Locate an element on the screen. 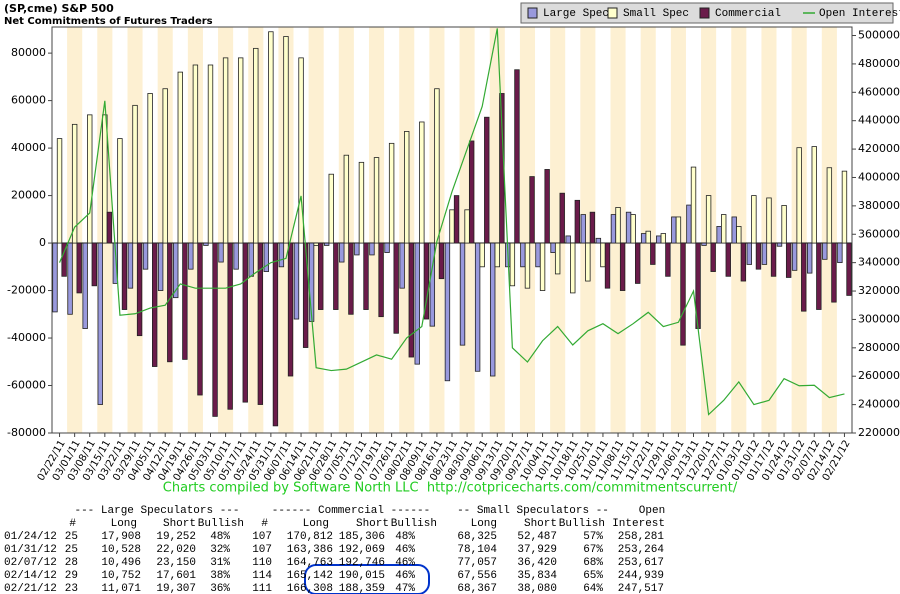 The image size is (900, 594). y2-tick-label: 240000 is located at coordinates (879, 404).